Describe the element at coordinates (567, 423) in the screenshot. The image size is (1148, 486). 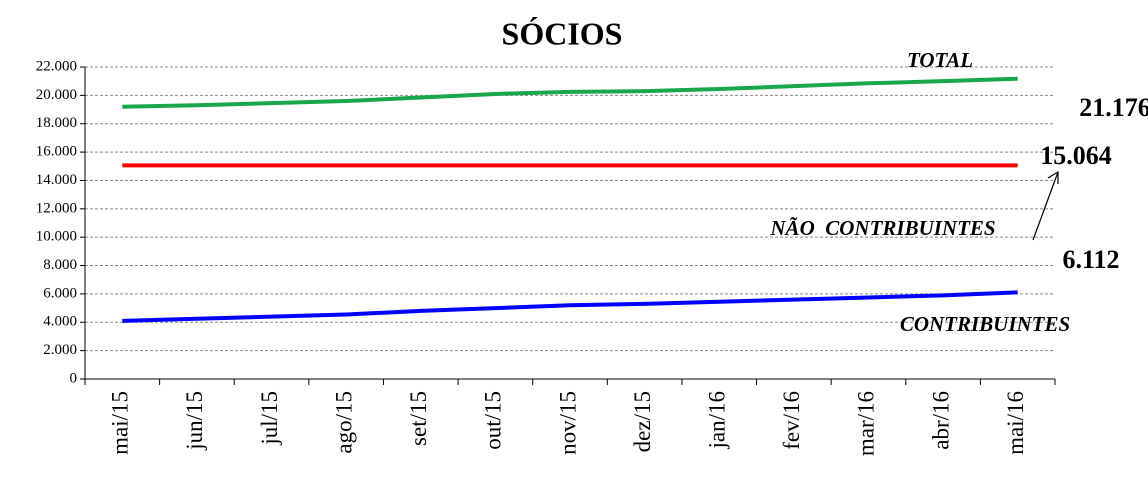
I see `x-tick-label: nov/15` at that location.